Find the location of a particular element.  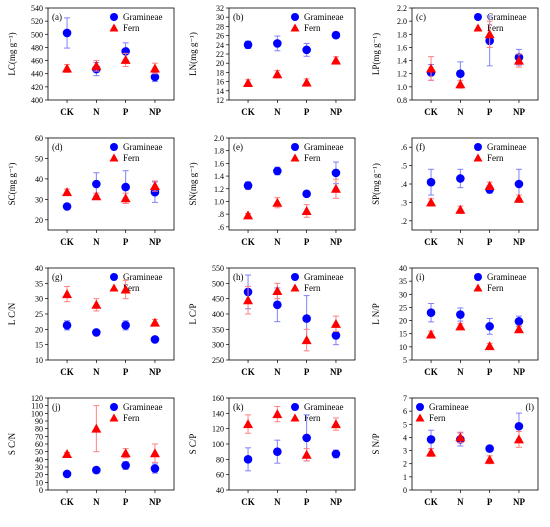

y-tick-label: 5 is located at coordinates (405, 360).